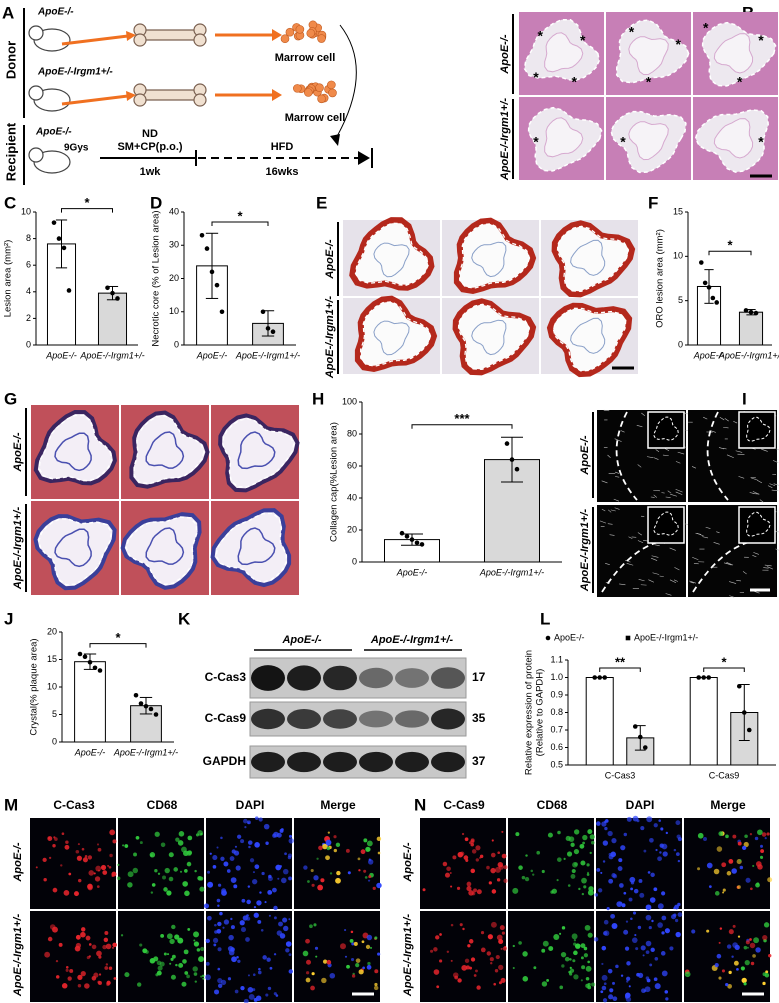 Image resolution: width=779 pixels, height=1003 pixels. What do you see at coordinates (165, 450) in the screenshot?
I see `collagen` at bounding box center [165, 450].